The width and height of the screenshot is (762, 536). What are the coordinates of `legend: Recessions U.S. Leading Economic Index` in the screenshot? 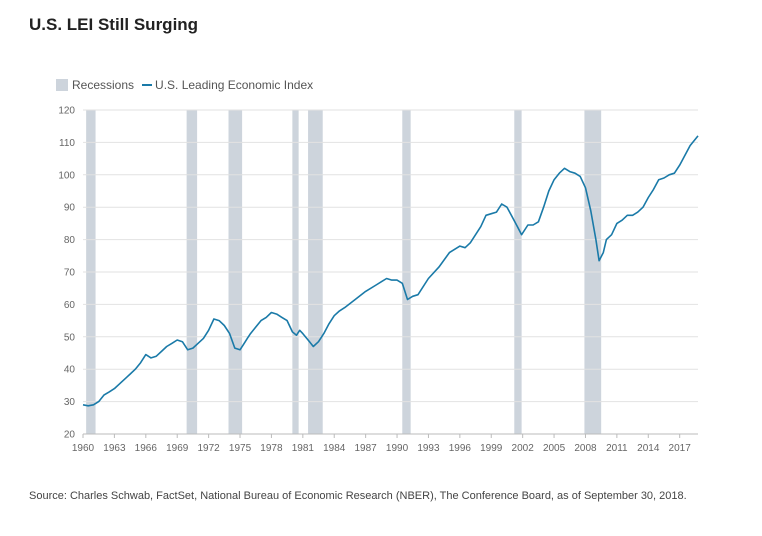 It's located at (188, 85).